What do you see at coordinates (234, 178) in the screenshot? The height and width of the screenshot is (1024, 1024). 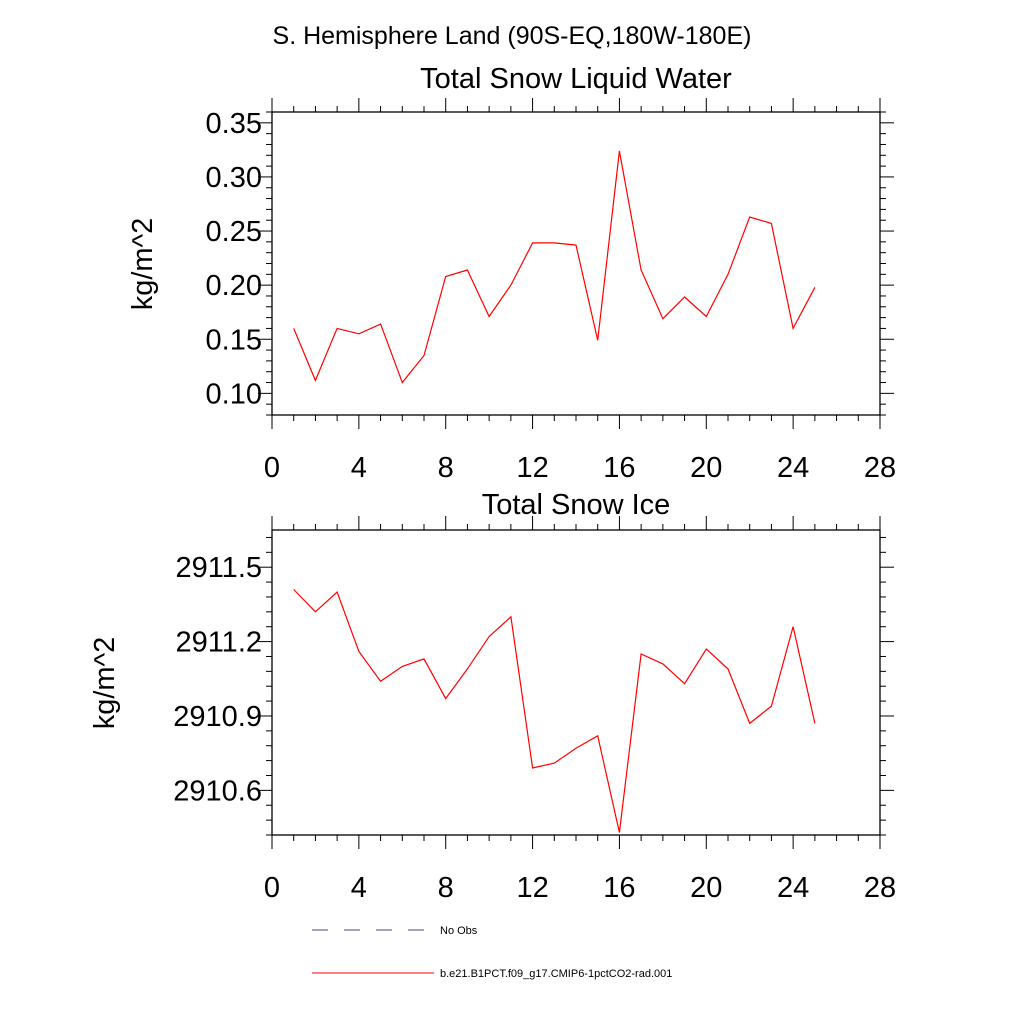 I see `y-tick-label: 0.30` at bounding box center [234, 178].